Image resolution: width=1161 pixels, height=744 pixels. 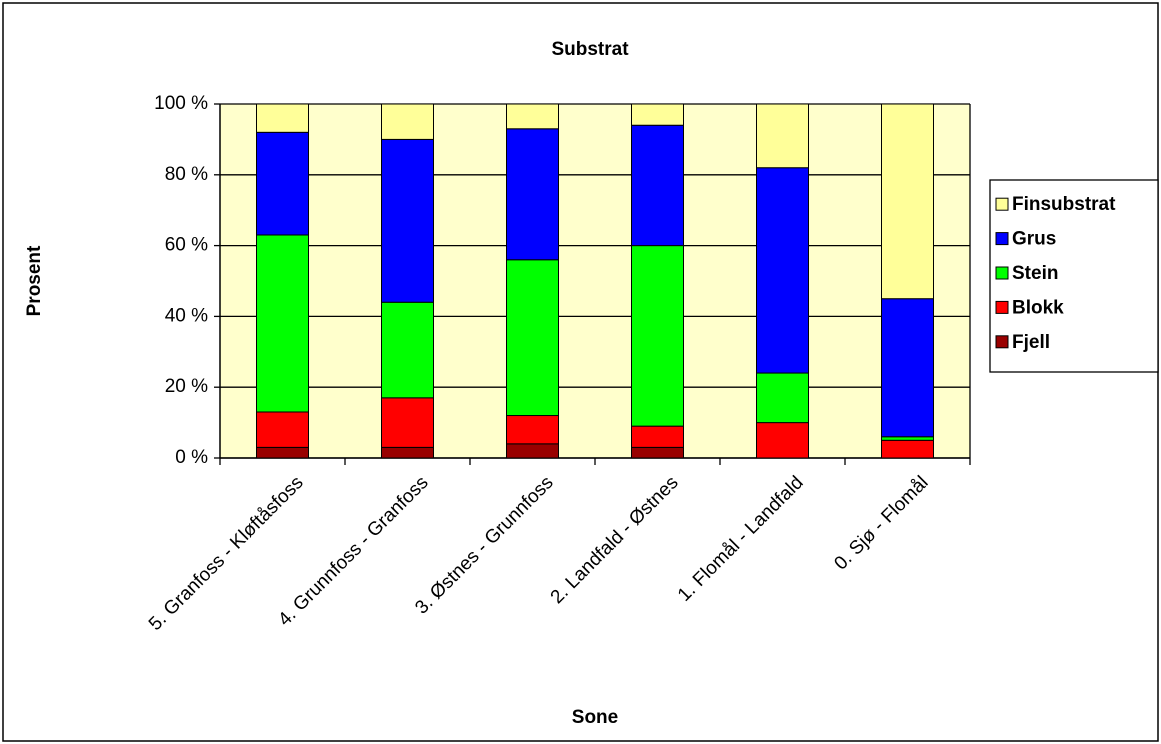 I want to click on chart-title: Substrat, so click(x=590, y=49).